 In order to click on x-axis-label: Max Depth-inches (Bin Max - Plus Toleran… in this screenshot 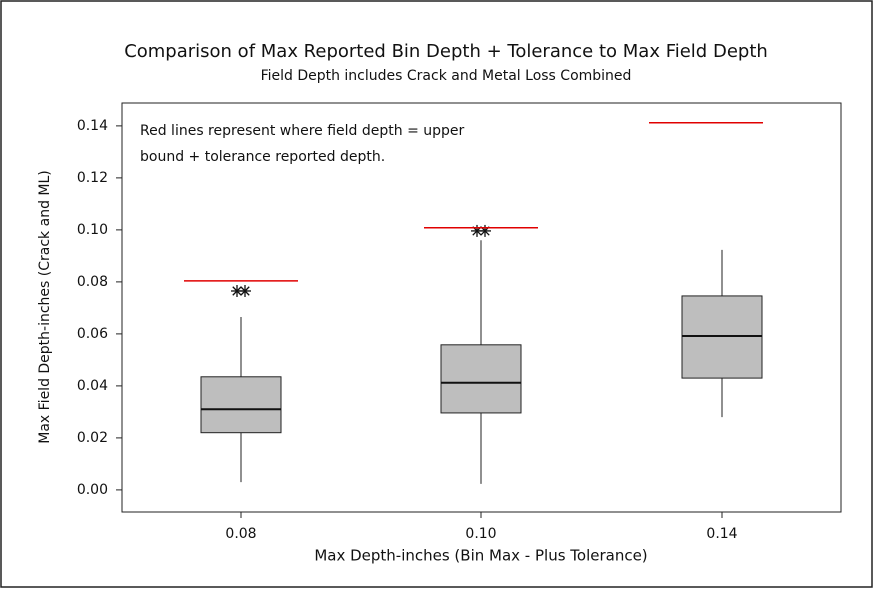, I will do `click(480, 556)`.